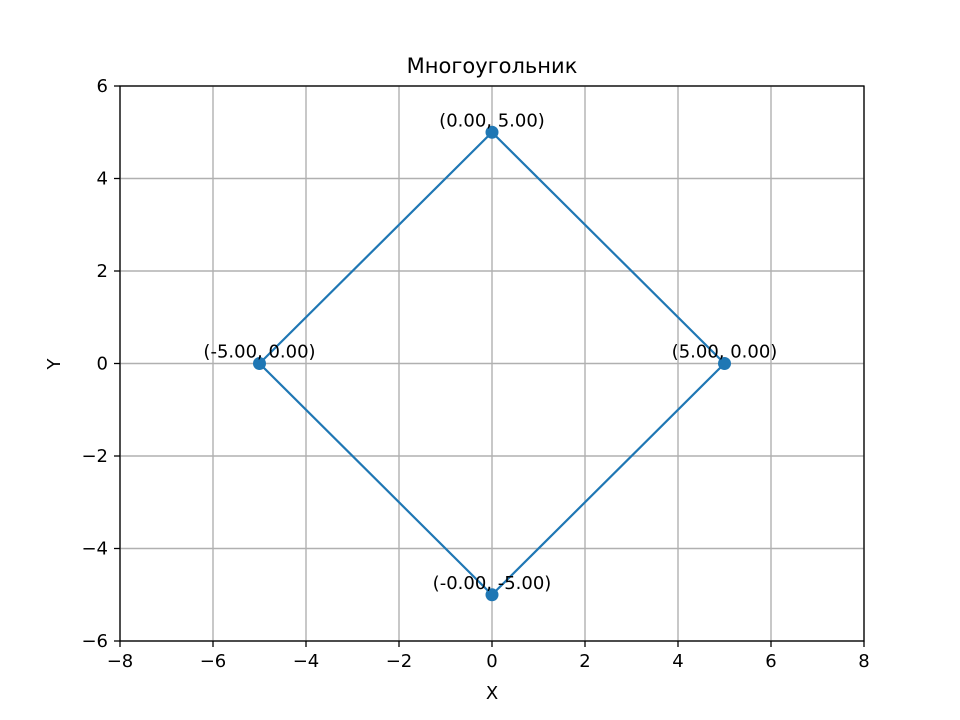 Image resolution: width=960 pixels, height=720 pixels. Describe the element at coordinates (94, 456) in the screenshot. I see `y-tick-label: −2` at that location.